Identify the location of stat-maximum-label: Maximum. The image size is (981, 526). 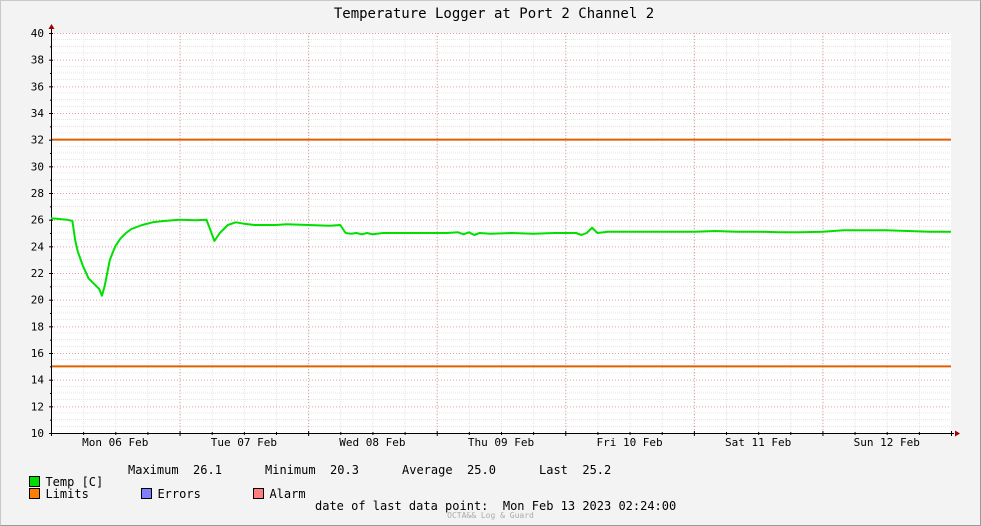
(153, 470).